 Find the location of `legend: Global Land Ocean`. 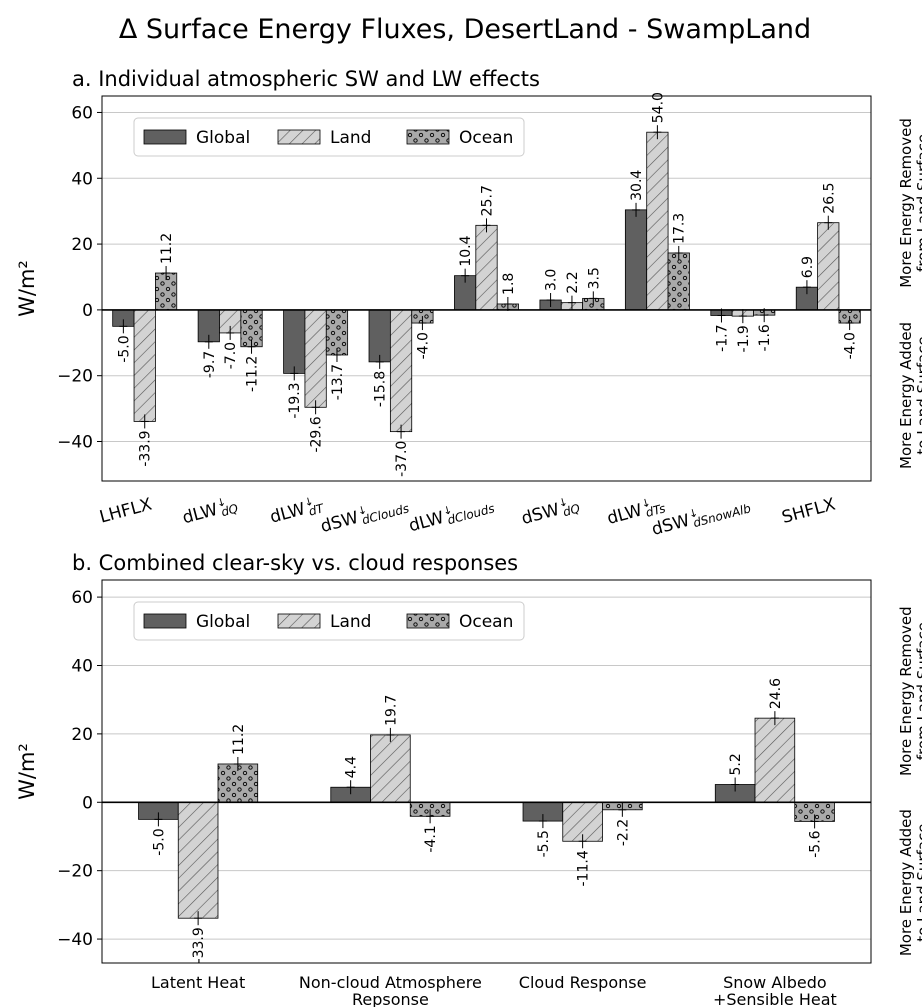

legend: Global Land Ocean is located at coordinates (329, 137).